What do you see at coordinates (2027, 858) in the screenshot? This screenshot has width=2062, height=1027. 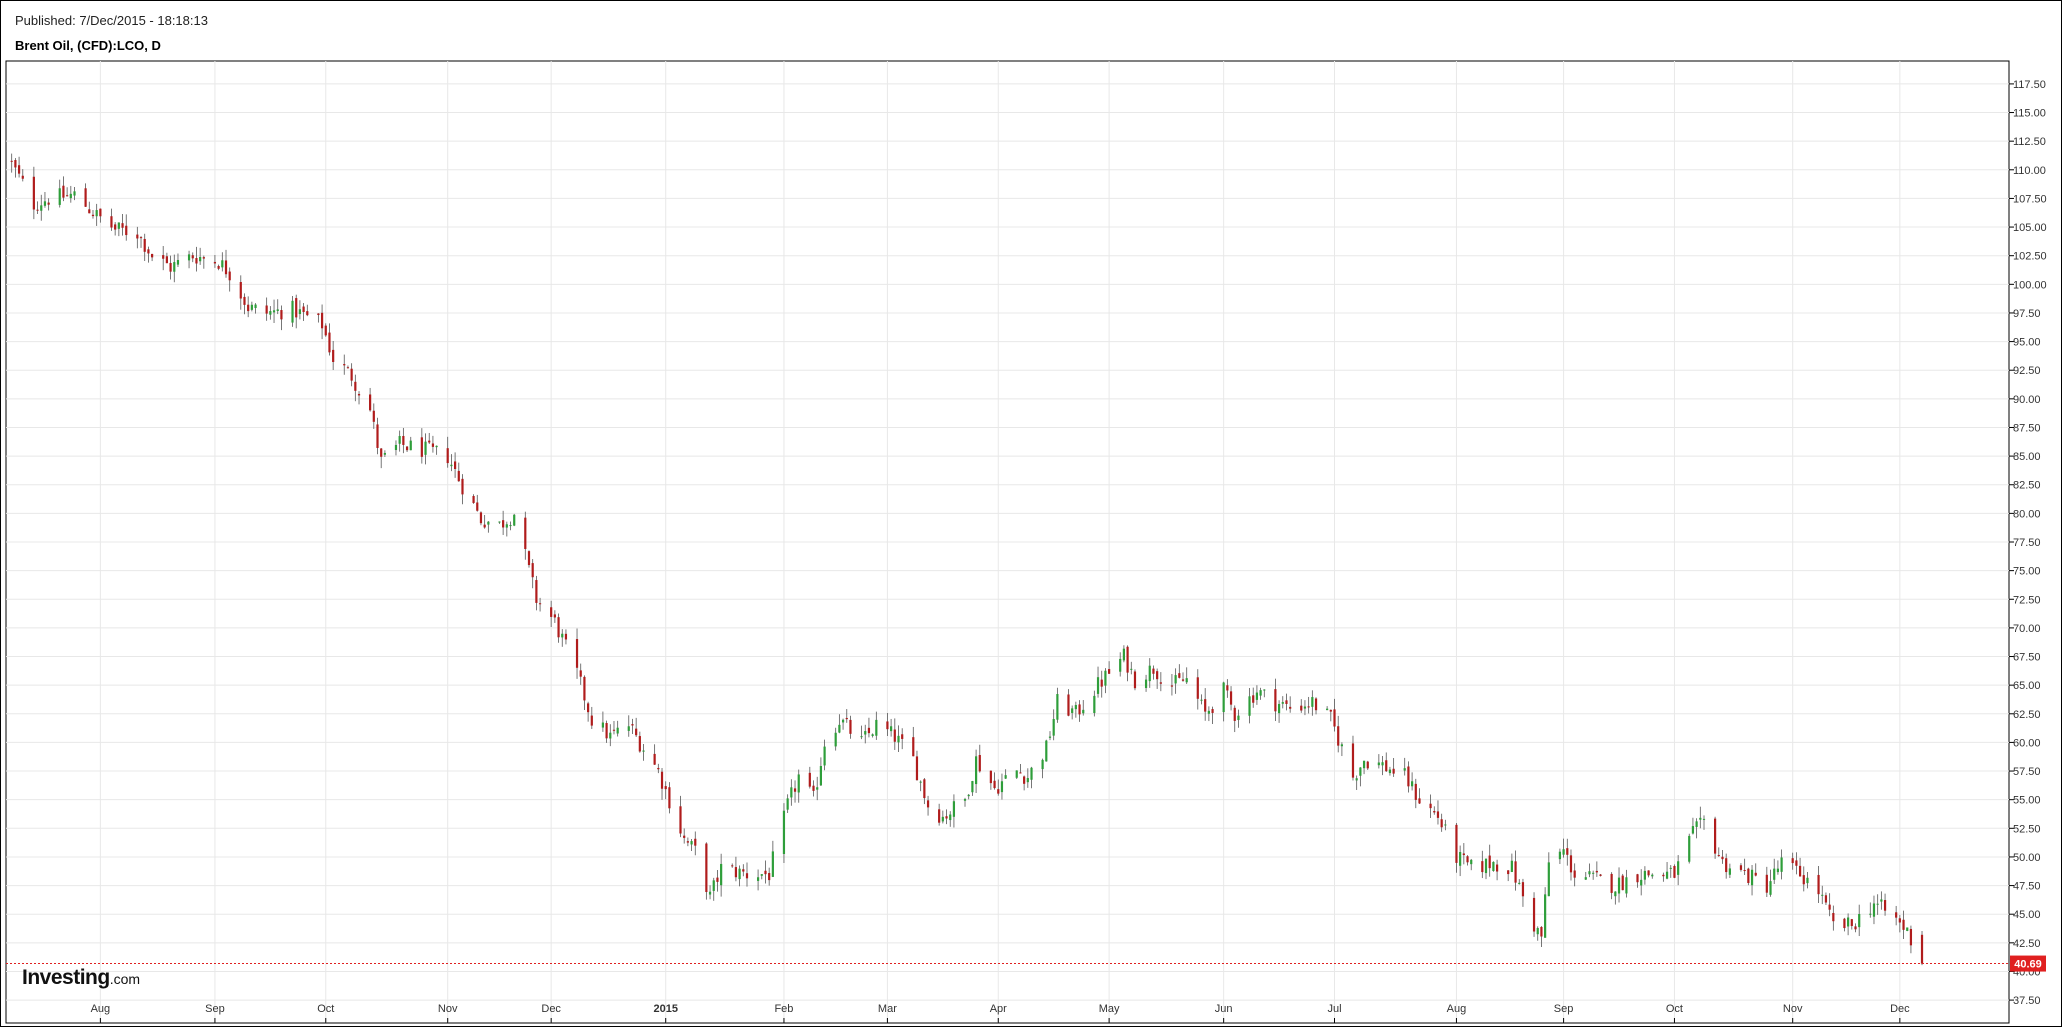 I see `y-tick-label: 50.00` at bounding box center [2027, 858].